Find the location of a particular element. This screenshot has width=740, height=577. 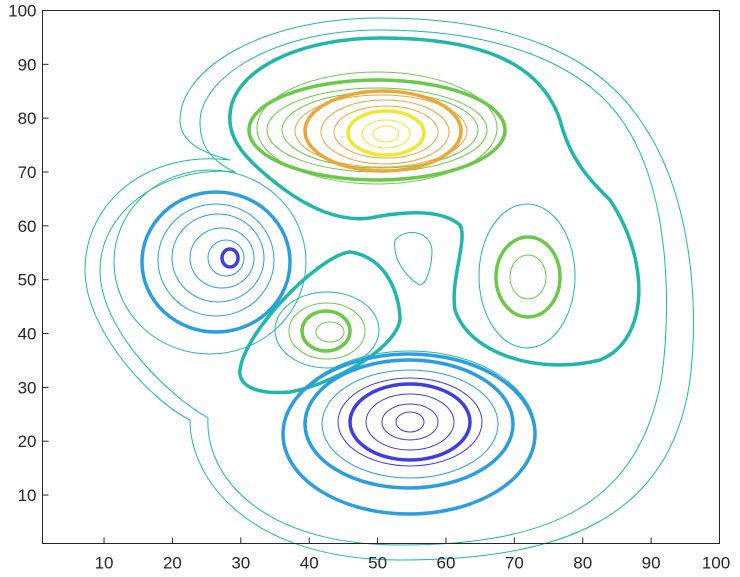

x-tick-label: 90 is located at coordinates (651, 563).